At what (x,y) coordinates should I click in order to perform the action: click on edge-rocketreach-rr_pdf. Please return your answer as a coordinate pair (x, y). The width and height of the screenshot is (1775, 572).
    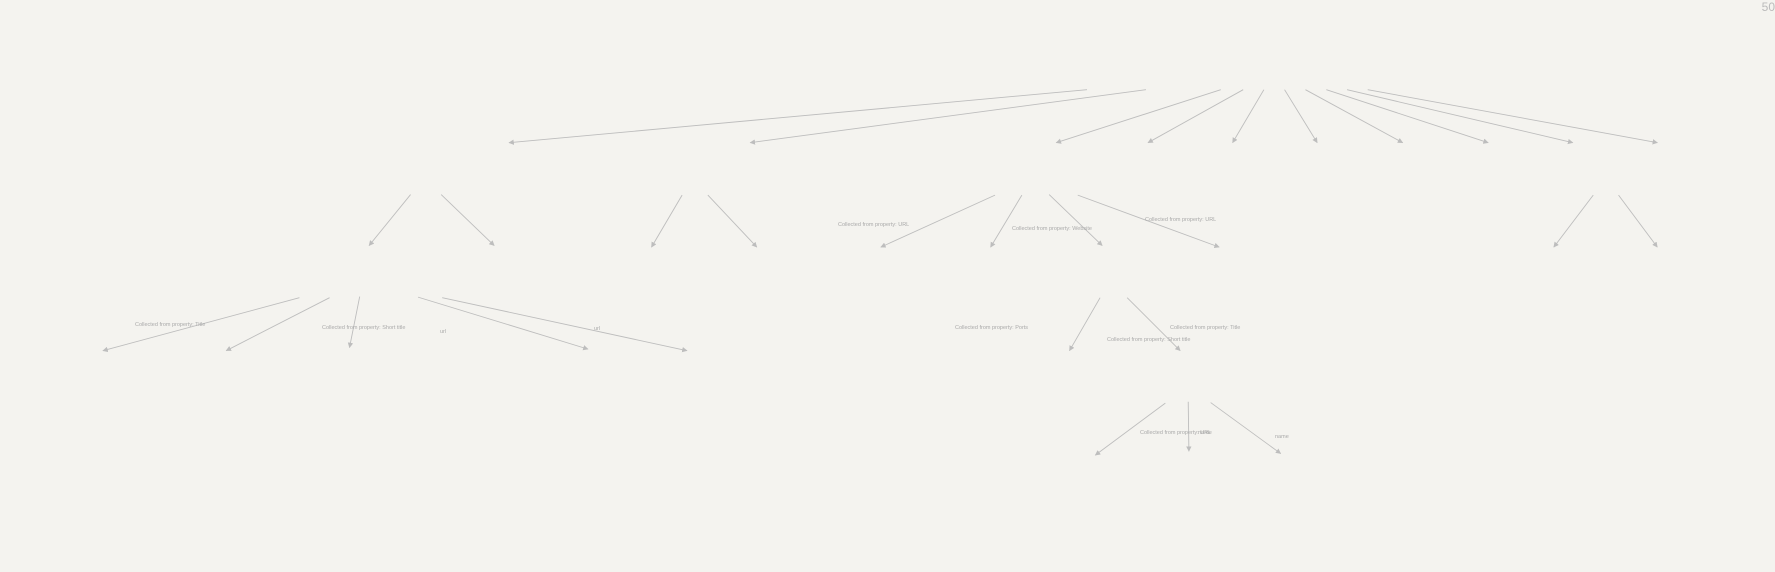
    Looking at the image, I should click on (467, 220).